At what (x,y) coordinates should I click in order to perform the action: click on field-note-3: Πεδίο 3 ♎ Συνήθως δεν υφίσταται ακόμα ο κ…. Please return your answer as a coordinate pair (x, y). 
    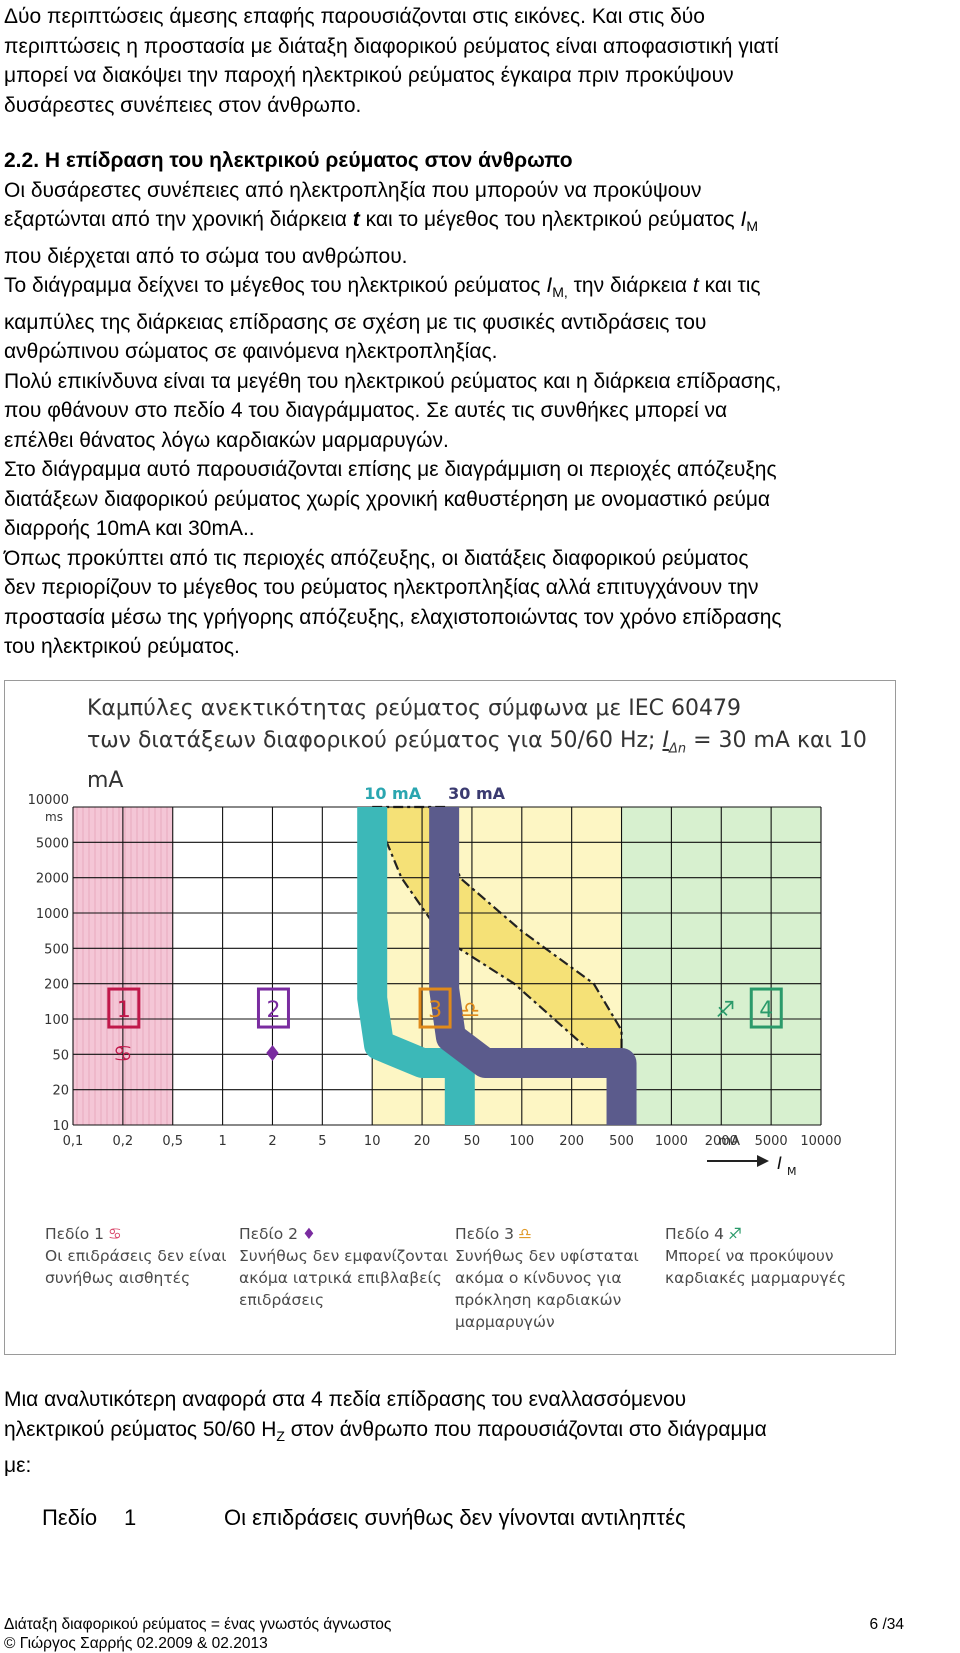
    Looking at the image, I should click on (547, 1278).